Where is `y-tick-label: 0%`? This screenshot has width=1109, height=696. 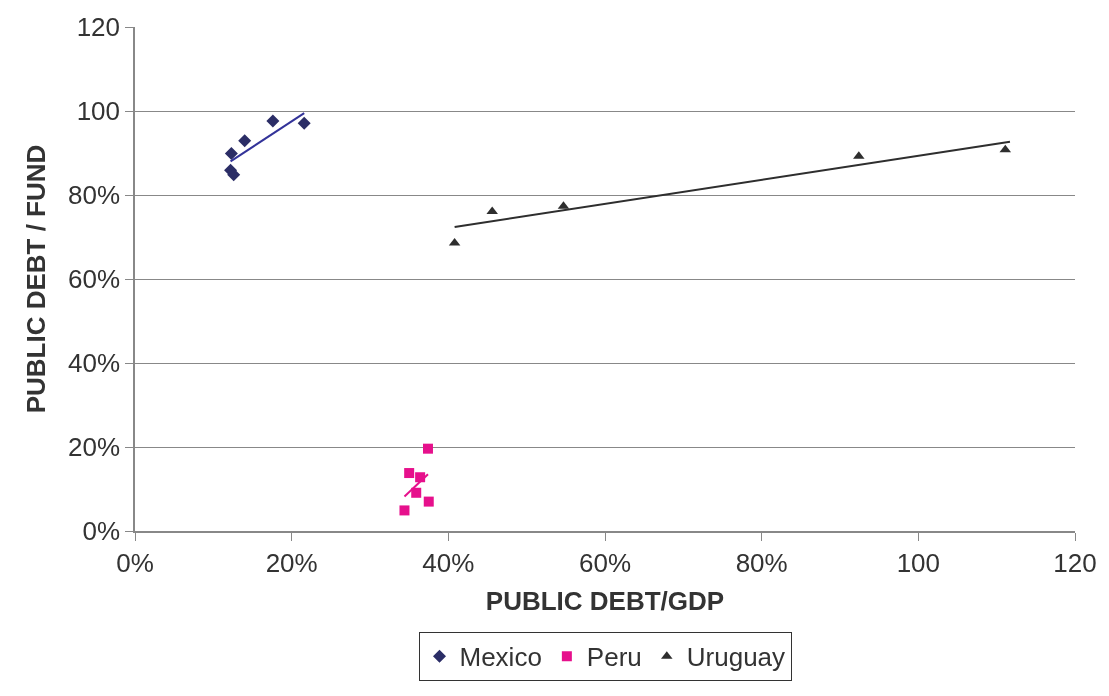
y-tick-label: 0% is located at coordinates (101, 531).